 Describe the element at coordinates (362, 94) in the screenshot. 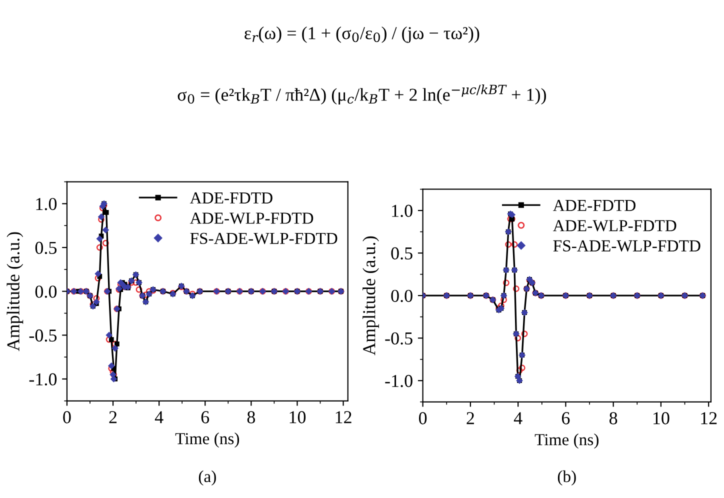

I see `text: σ$_{0}$ = (e²τk$_{B}$T / πħ²Δ) (μ$_{c}$/k$_{B}$T + 2 ln(e$^{−μc/kBT}$ + 1))` at that location.